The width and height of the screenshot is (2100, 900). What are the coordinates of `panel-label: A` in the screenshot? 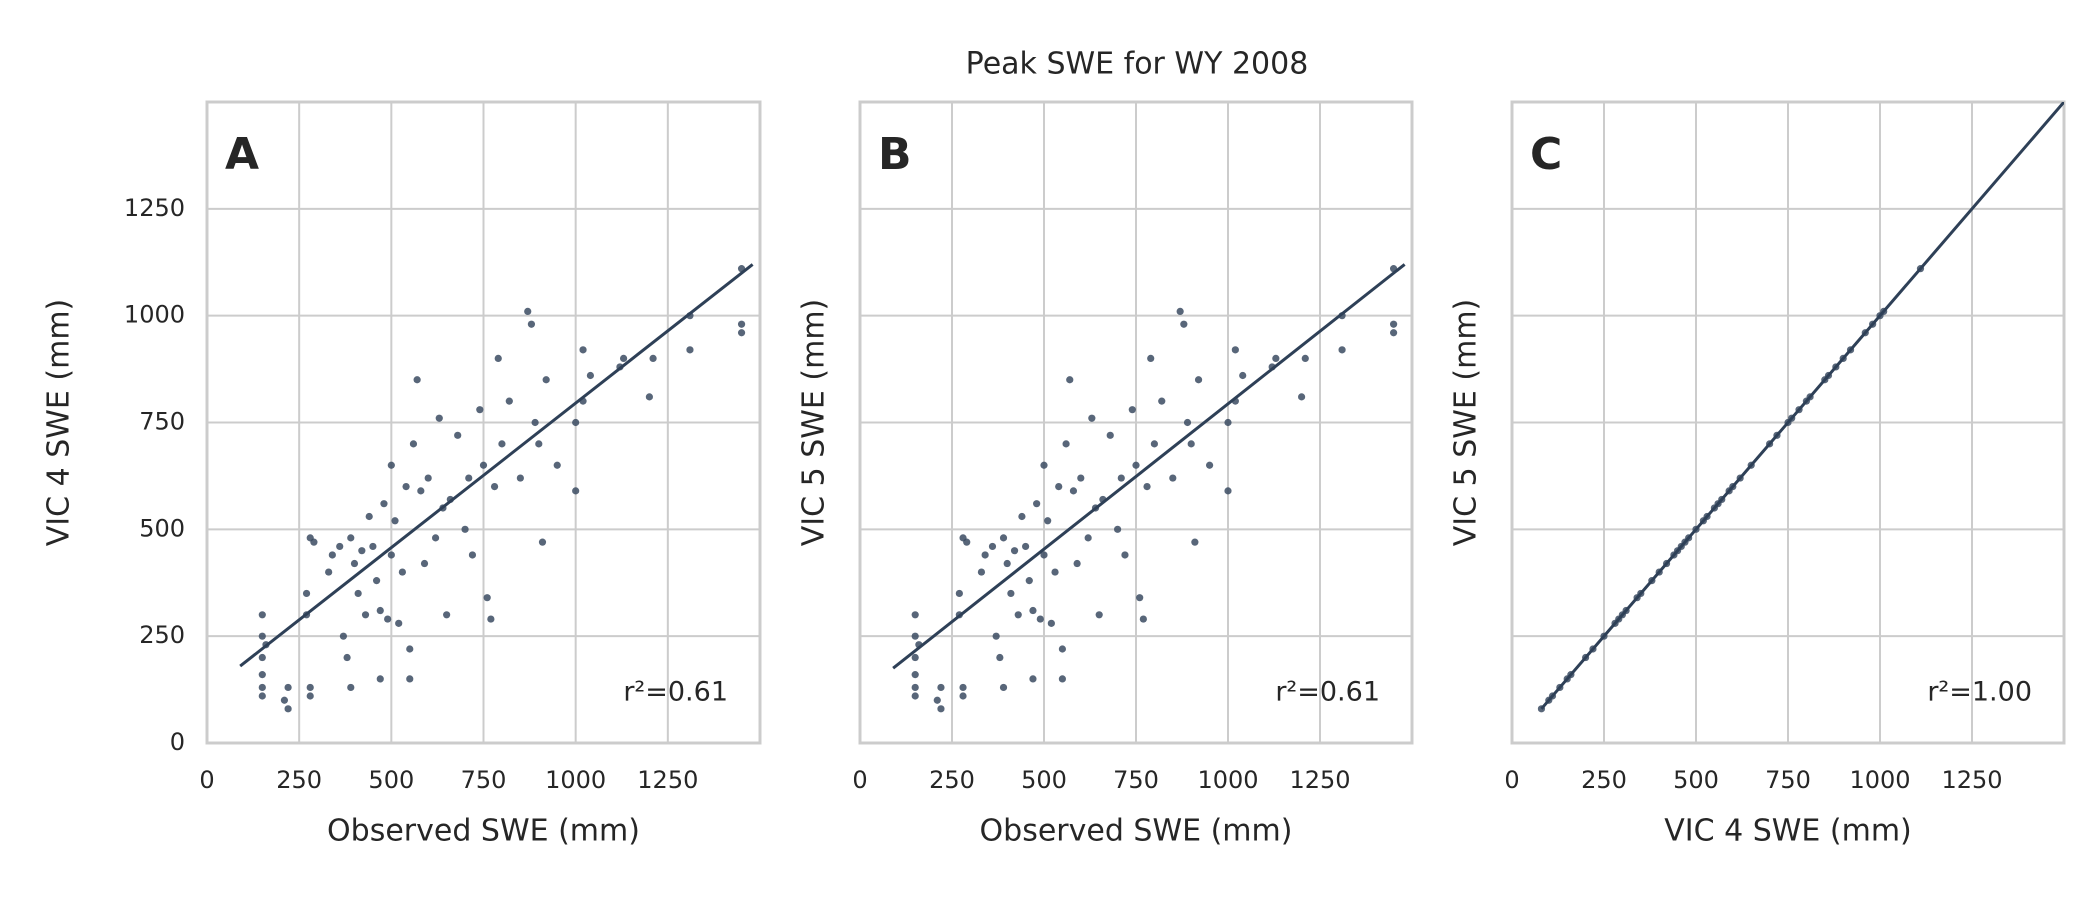 It's located at (242, 154).